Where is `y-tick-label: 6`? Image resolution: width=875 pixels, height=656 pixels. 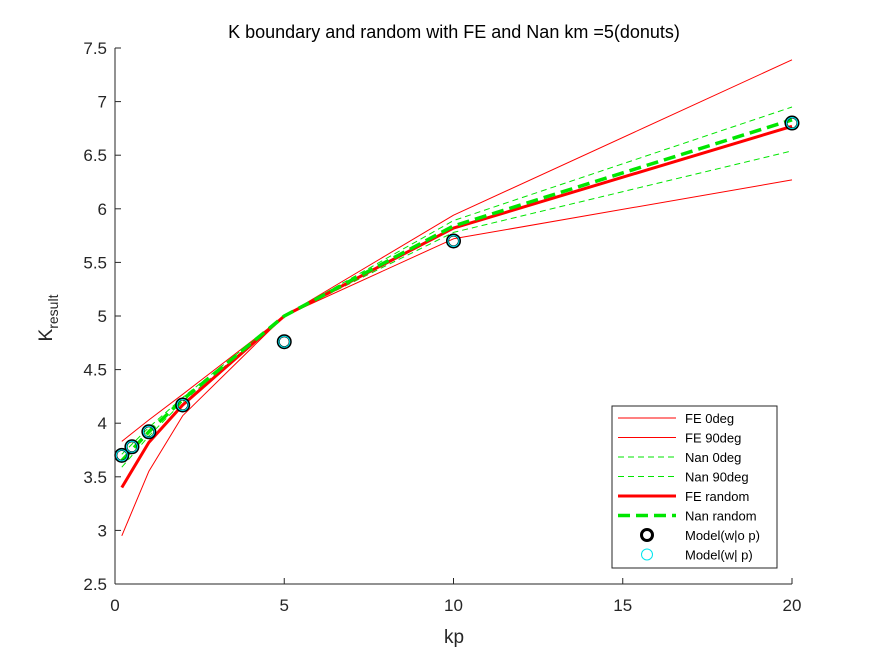
y-tick-label: 6 is located at coordinates (102, 209).